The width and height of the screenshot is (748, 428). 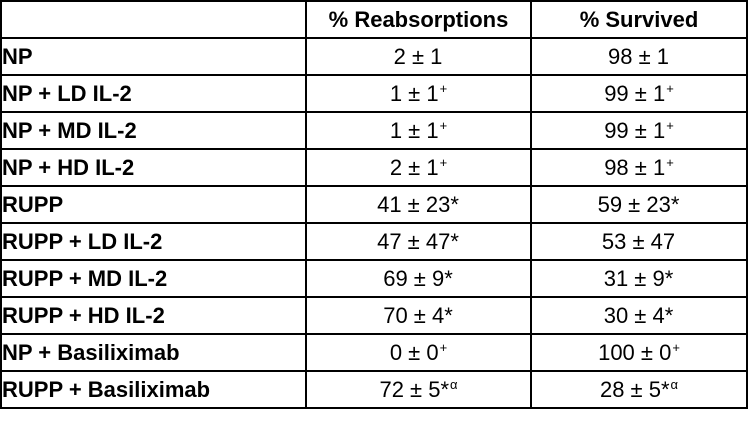 I want to click on row-label: NP + Basiliximab, so click(x=153, y=352).